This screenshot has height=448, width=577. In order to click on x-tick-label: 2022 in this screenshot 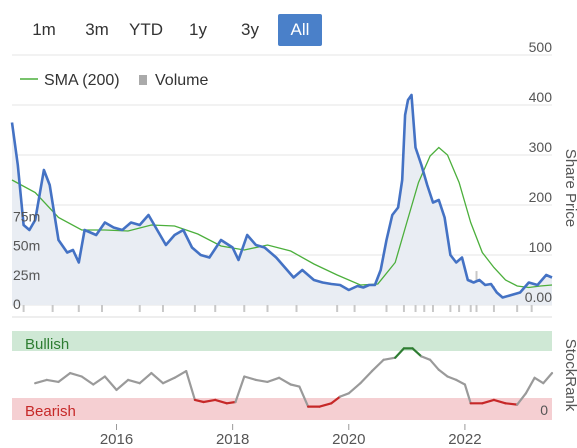, I will do `click(464, 439)`.